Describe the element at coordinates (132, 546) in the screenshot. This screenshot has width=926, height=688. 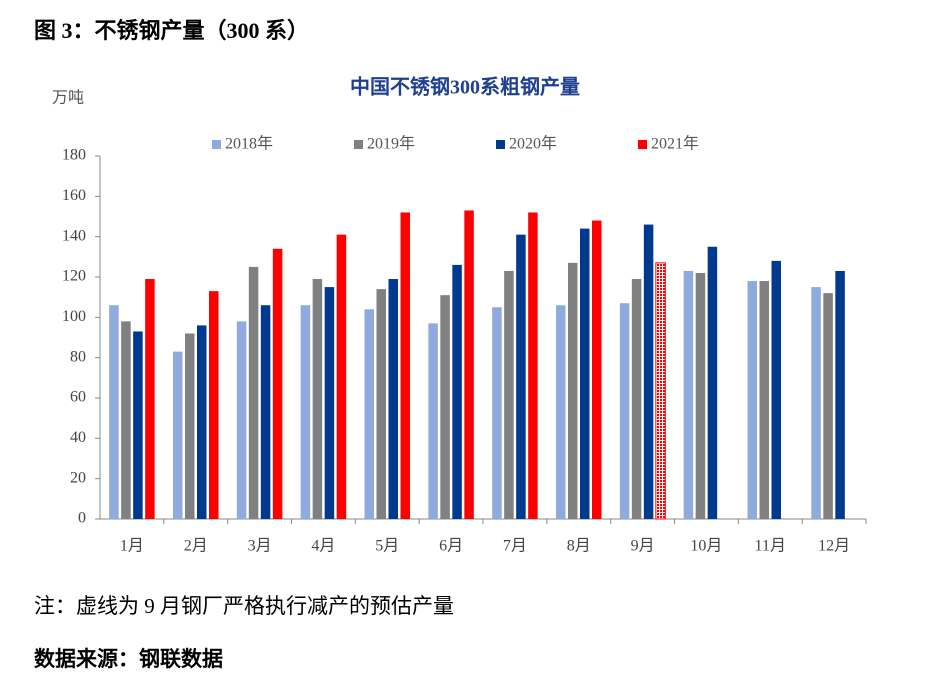
I see `x-tick-label: 1月` at that location.